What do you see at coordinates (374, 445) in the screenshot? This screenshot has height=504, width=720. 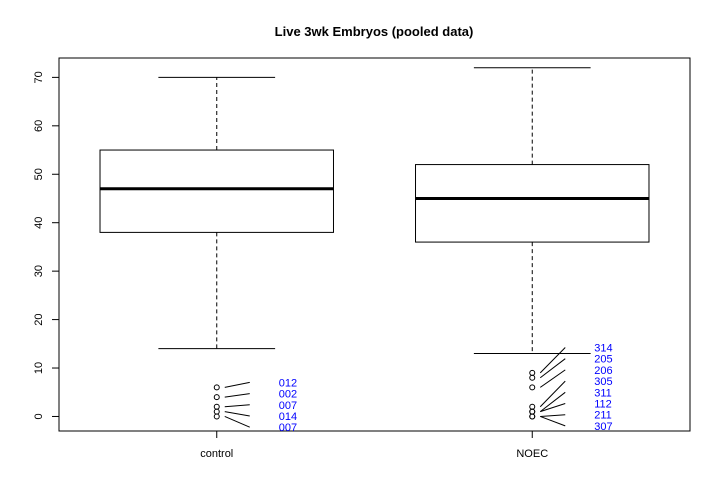 I see `x-axis: control NOEC` at bounding box center [374, 445].